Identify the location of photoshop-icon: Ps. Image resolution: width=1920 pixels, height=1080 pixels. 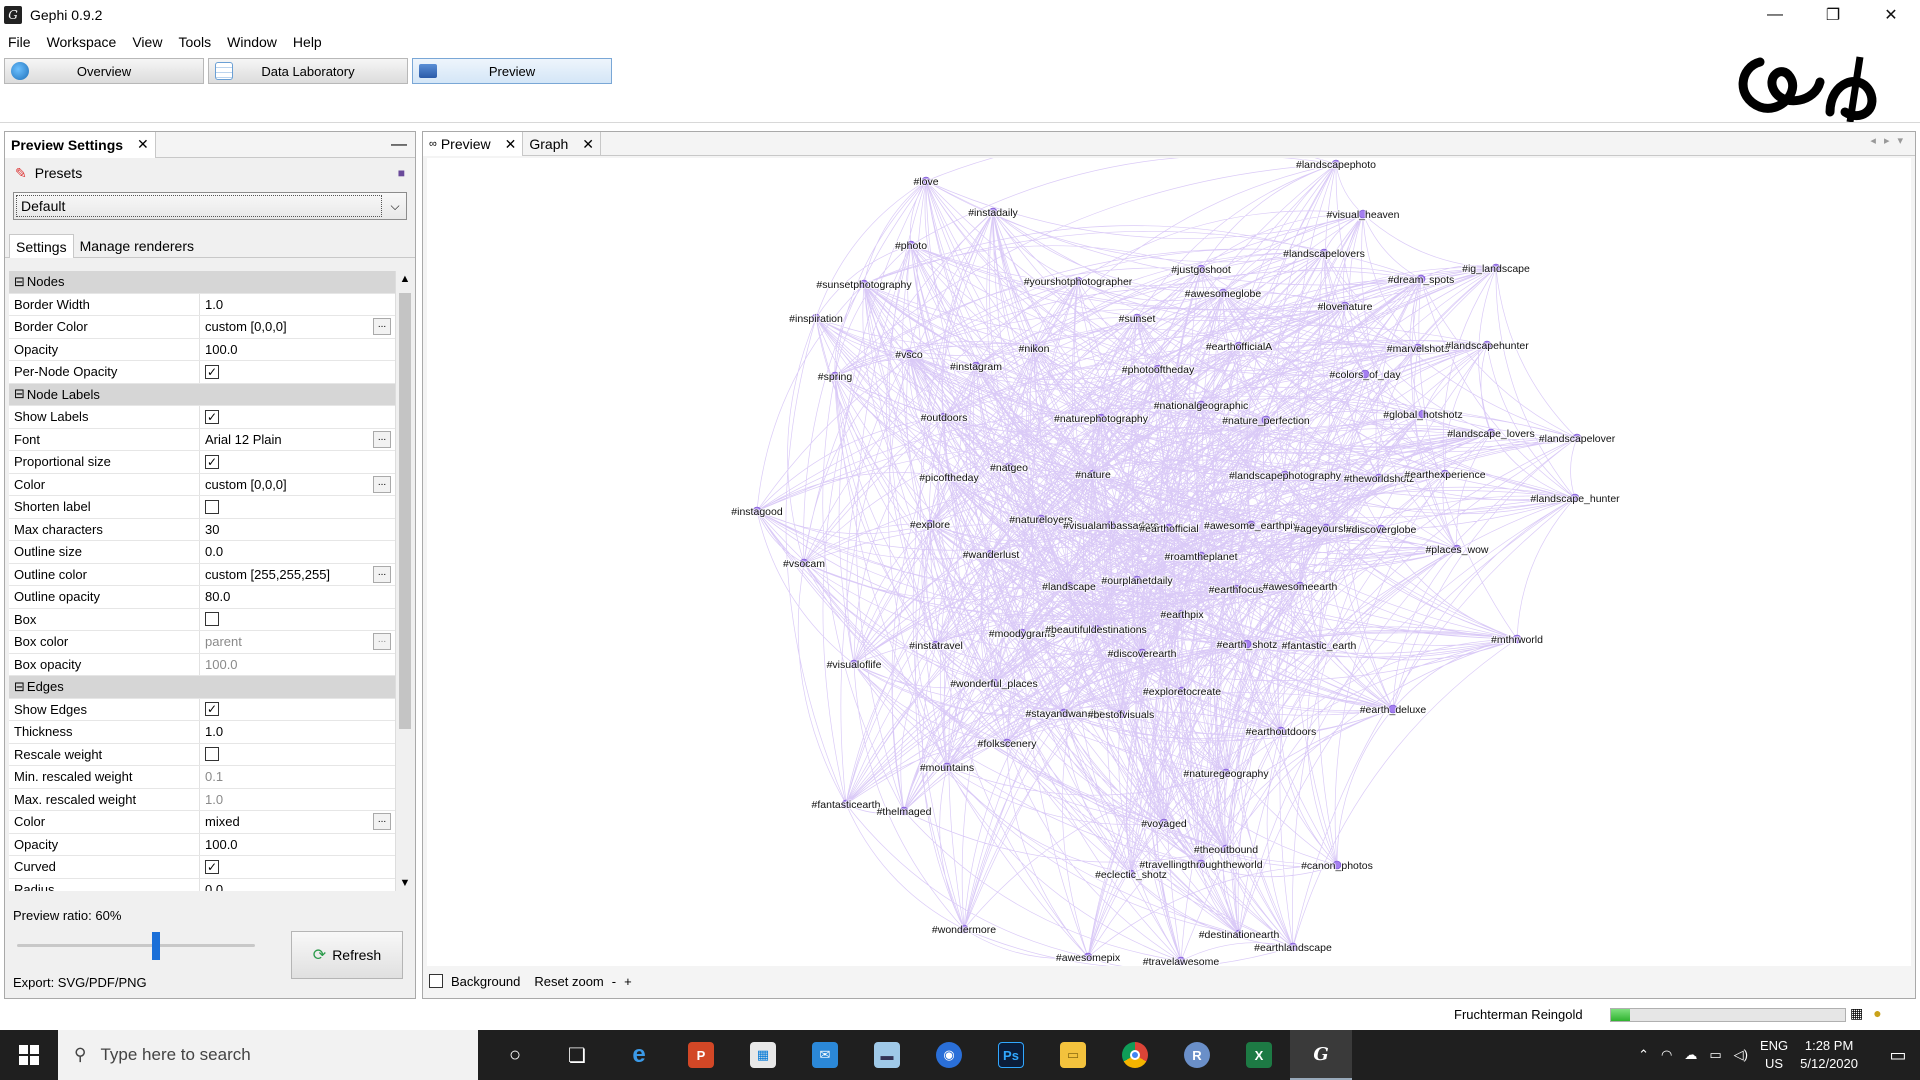
(1011, 1055).